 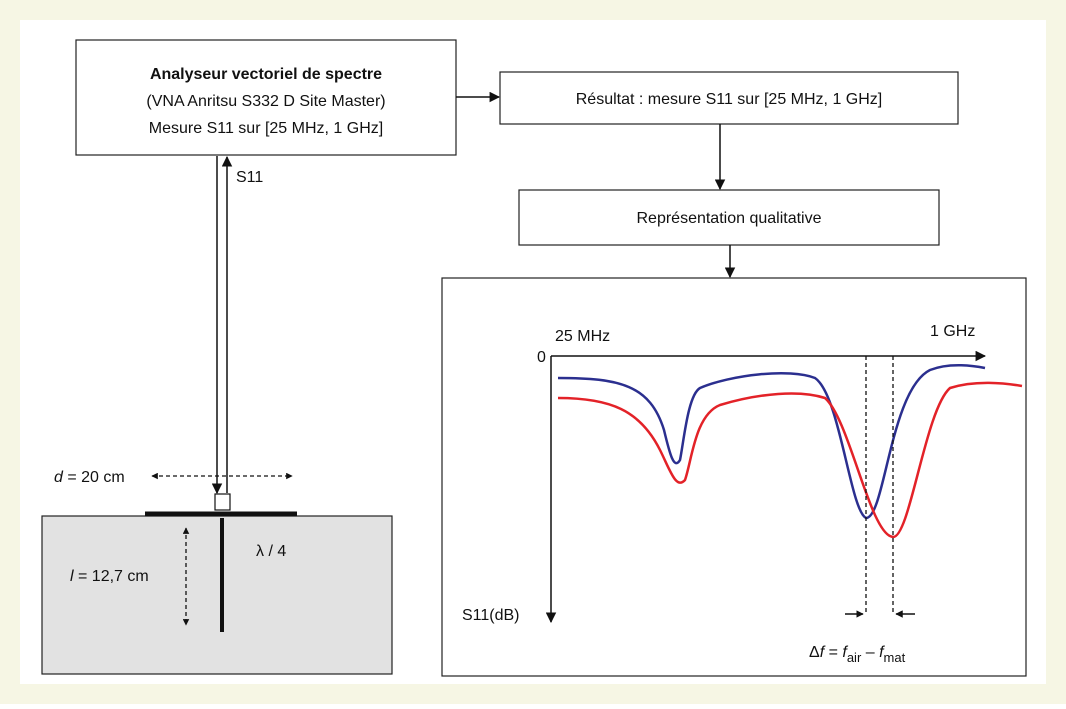 I want to click on delta-label: Δf = fair – fmat, so click(x=857, y=654).